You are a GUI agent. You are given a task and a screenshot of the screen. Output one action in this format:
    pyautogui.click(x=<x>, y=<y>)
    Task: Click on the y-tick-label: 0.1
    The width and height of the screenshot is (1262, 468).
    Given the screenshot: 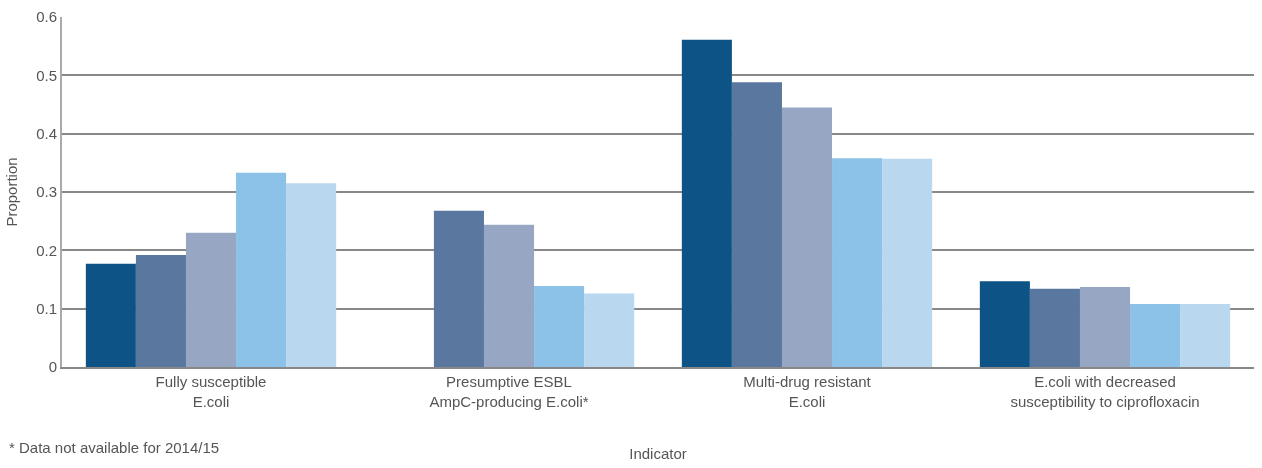 What is the action you would take?
    pyautogui.click(x=46, y=308)
    